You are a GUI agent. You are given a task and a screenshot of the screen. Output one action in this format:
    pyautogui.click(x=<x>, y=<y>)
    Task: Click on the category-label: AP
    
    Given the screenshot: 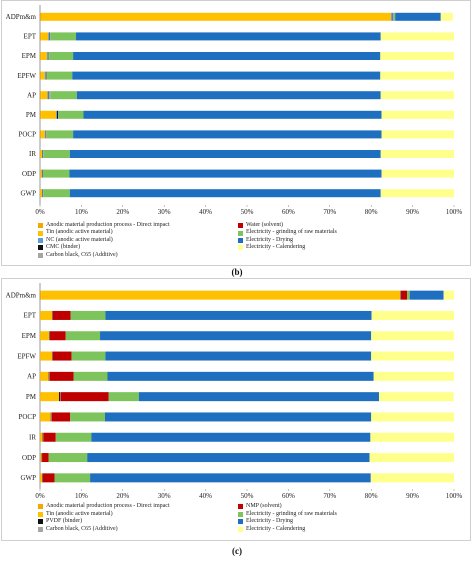 What is the action you would take?
    pyautogui.click(x=31, y=95)
    